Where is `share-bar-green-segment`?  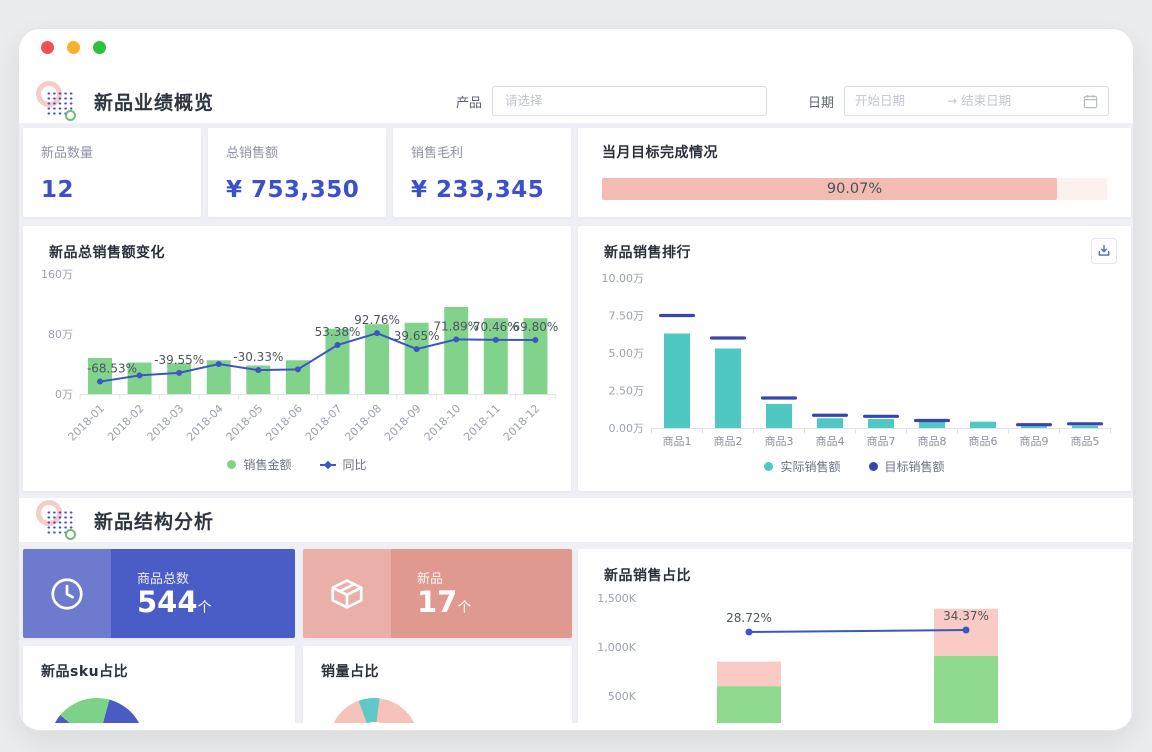 share-bar-green-segment is located at coordinates (749, 708).